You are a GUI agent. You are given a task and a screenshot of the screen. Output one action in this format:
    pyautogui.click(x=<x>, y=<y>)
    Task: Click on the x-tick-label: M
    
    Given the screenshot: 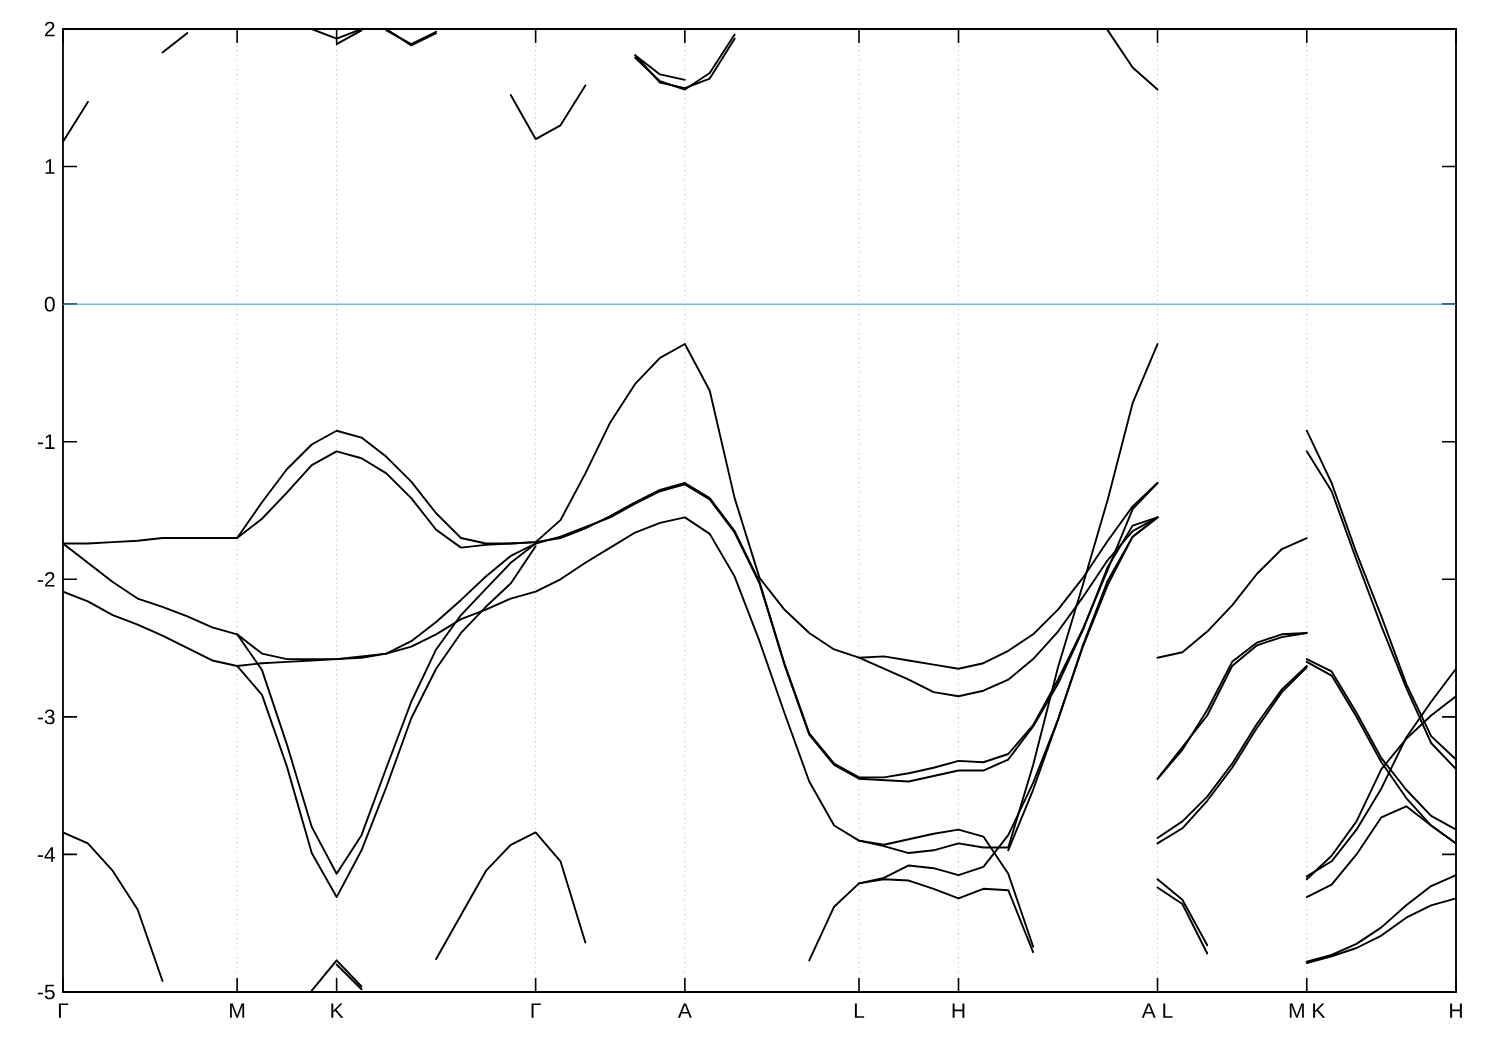 What is the action you would take?
    pyautogui.click(x=237, y=1010)
    